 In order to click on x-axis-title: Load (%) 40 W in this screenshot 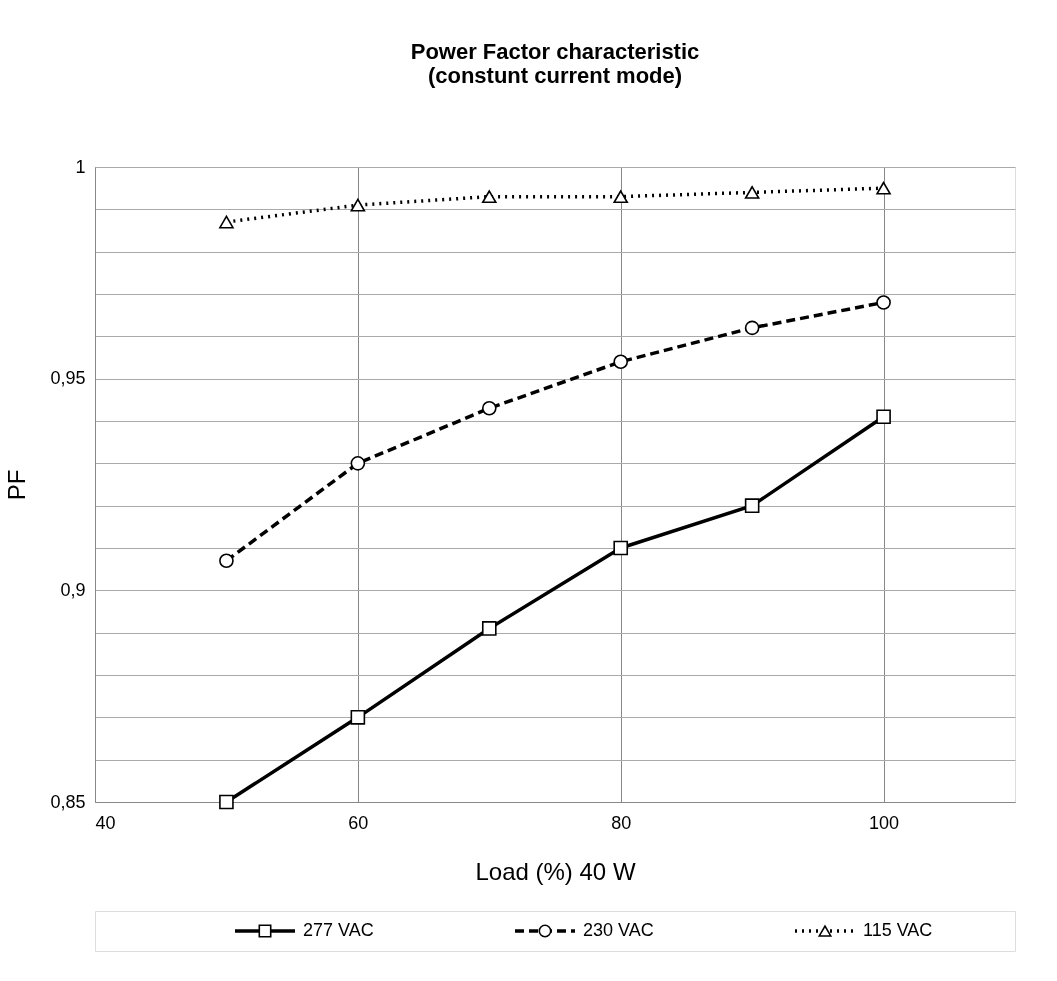, I will do `click(555, 871)`.